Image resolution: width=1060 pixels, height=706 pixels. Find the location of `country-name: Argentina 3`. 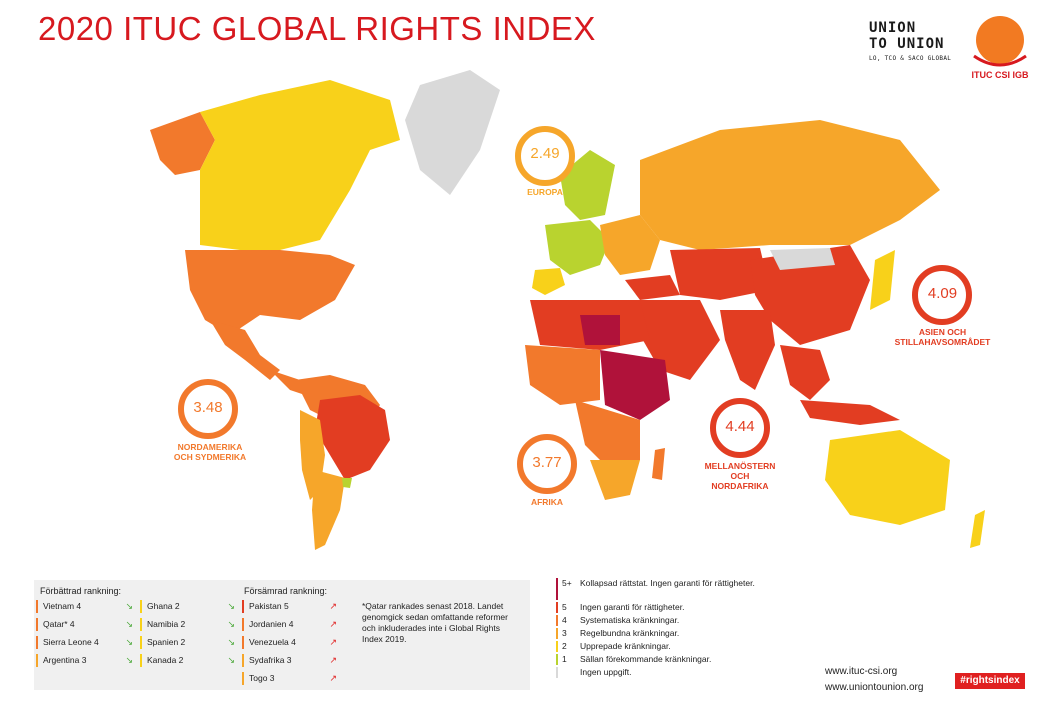

country-name: Argentina 3 is located at coordinates (65, 660).